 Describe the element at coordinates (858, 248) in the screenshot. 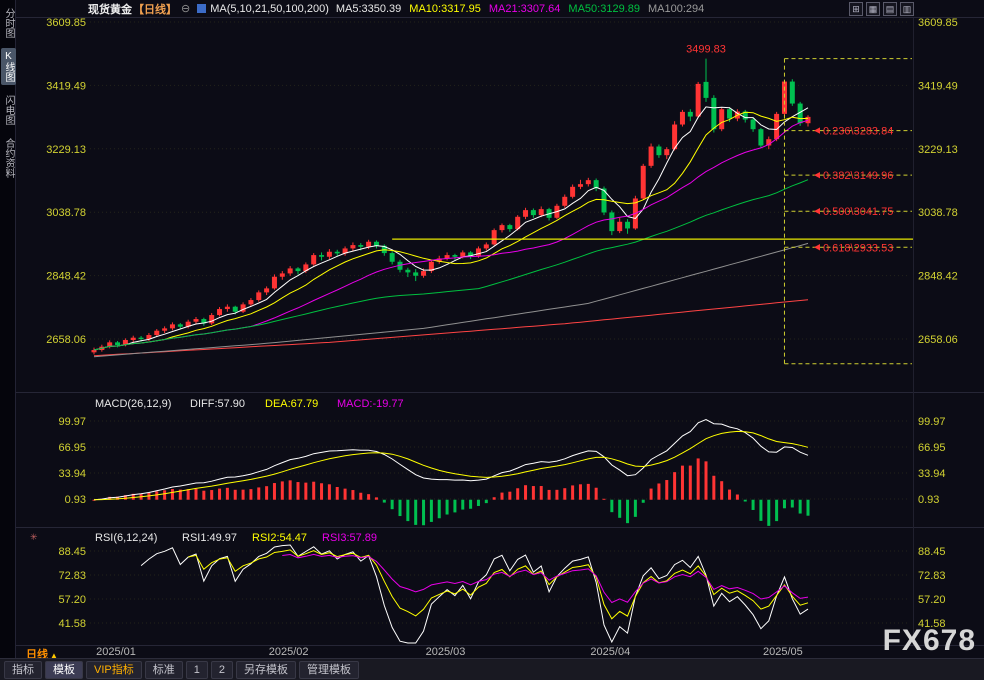

I see `svg-text: 0.618\2933.53` at that location.